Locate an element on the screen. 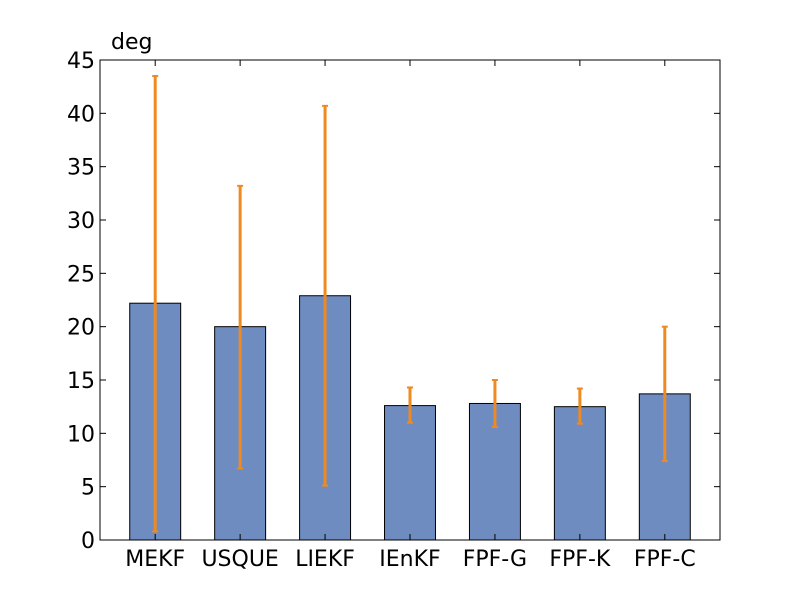 The width and height of the screenshot is (800, 604). error-bar-fpf-c is located at coordinates (664, 394).